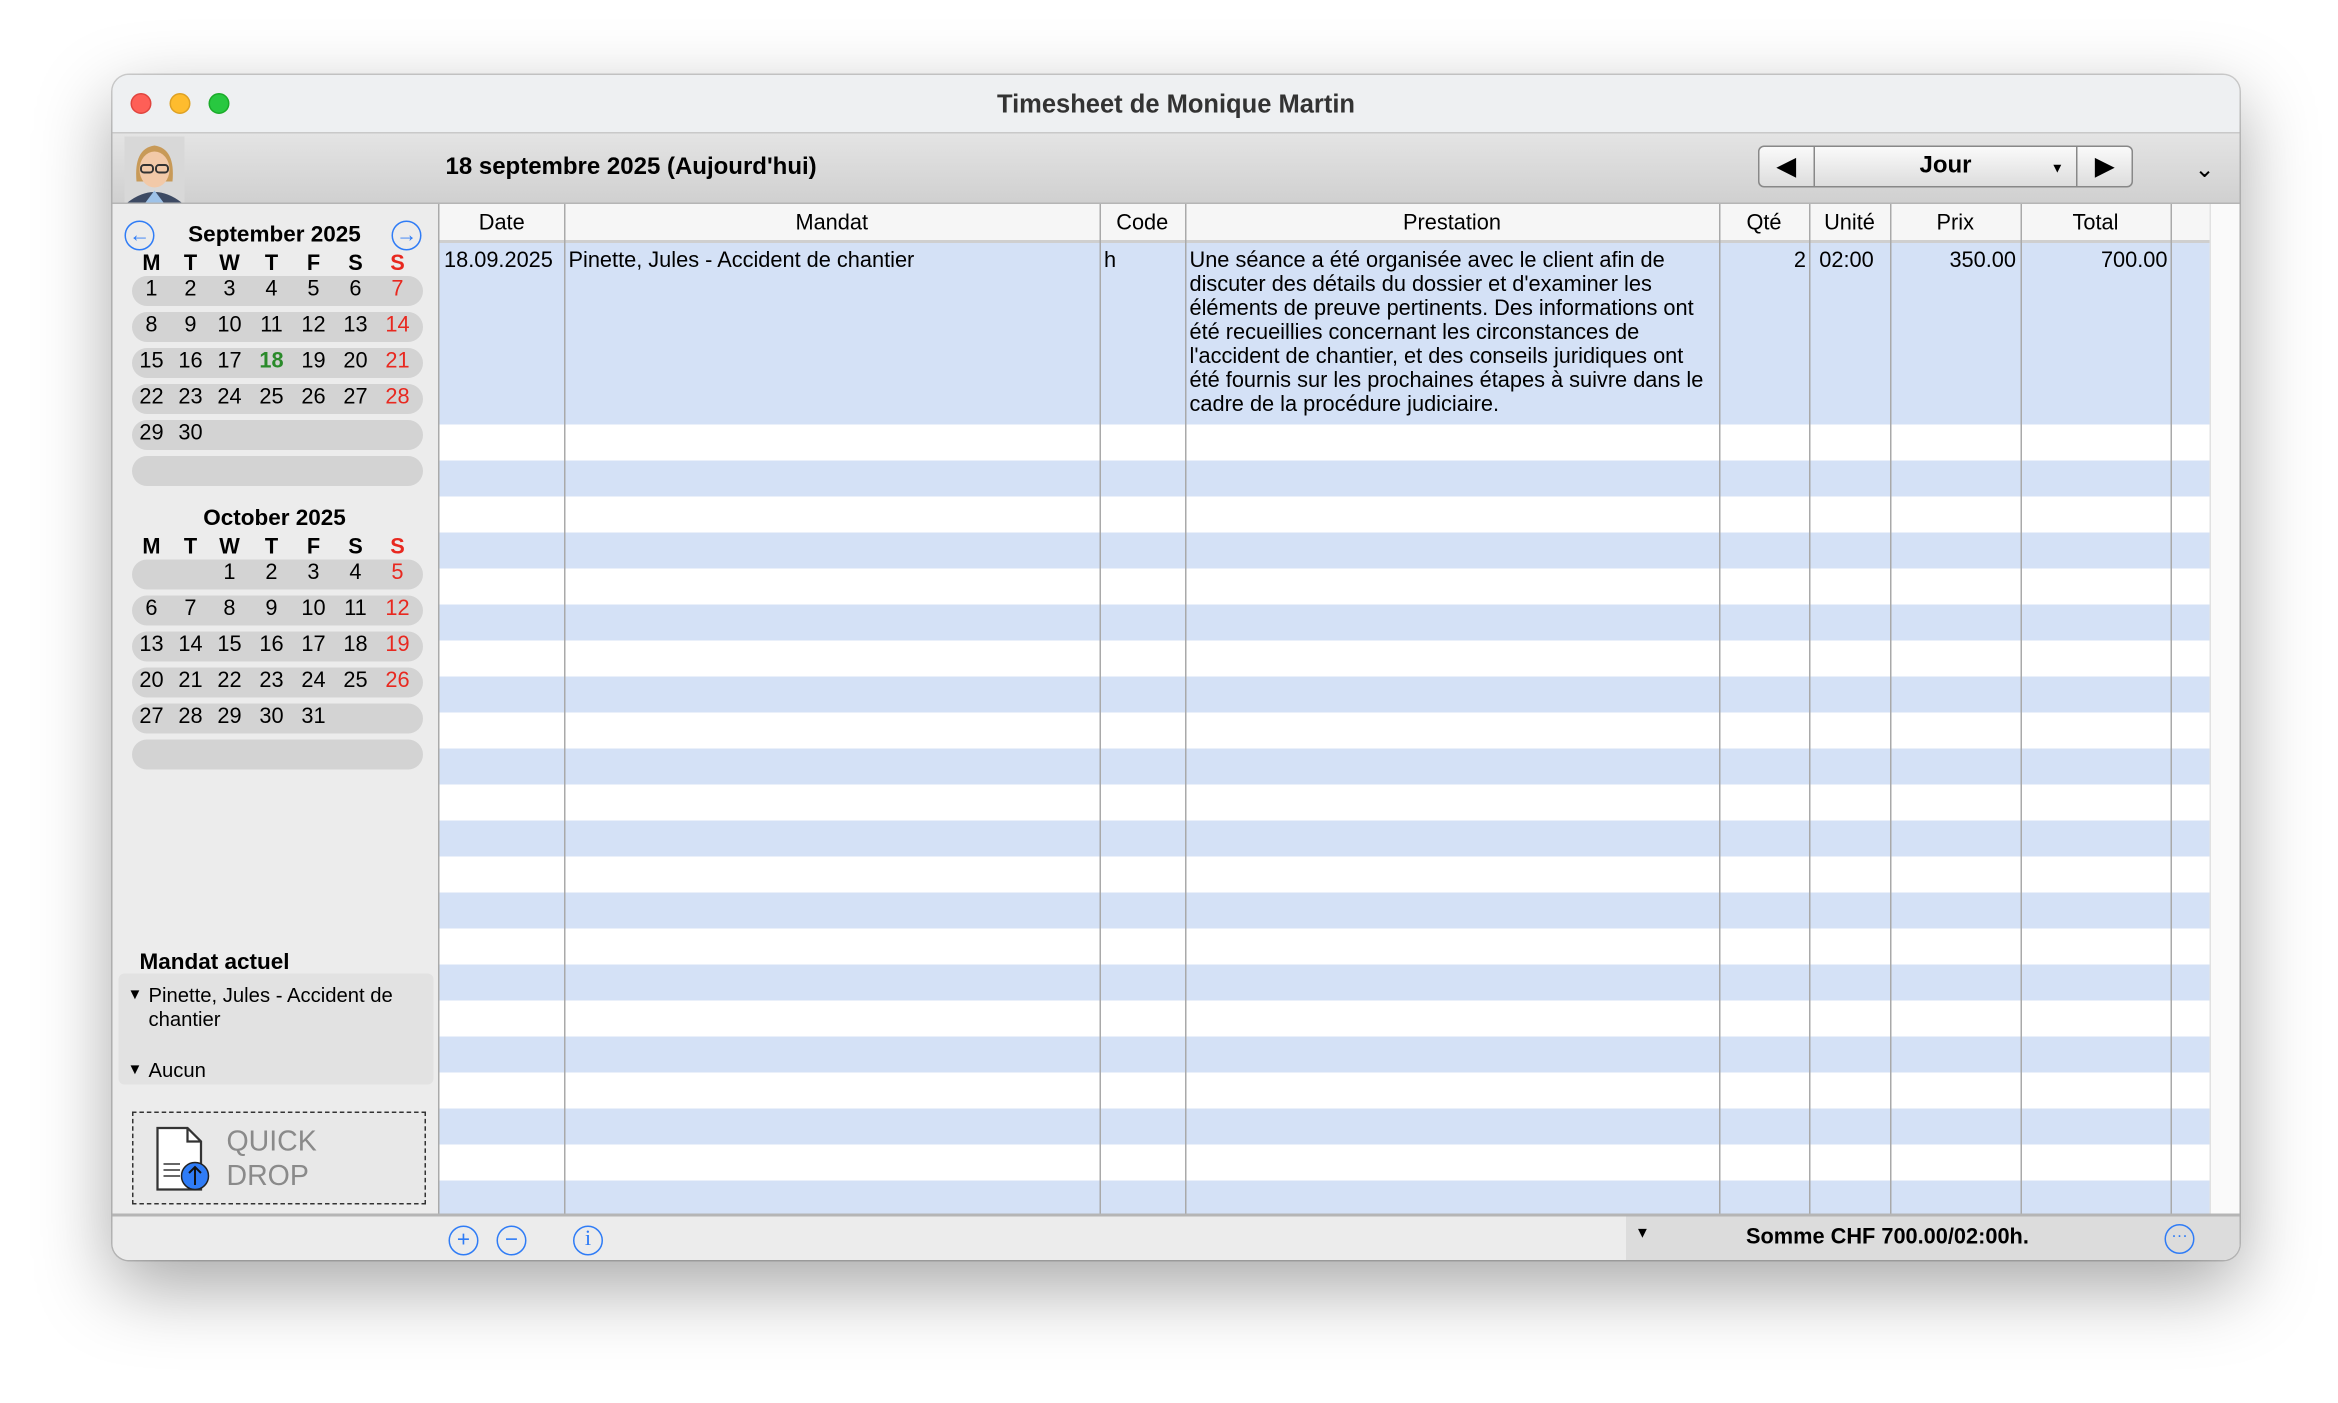 This screenshot has height=1403, width=2338. What do you see at coordinates (139, 235) in the screenshot?
I see `previous-month-button: ←` at bounding box center [139, 235].